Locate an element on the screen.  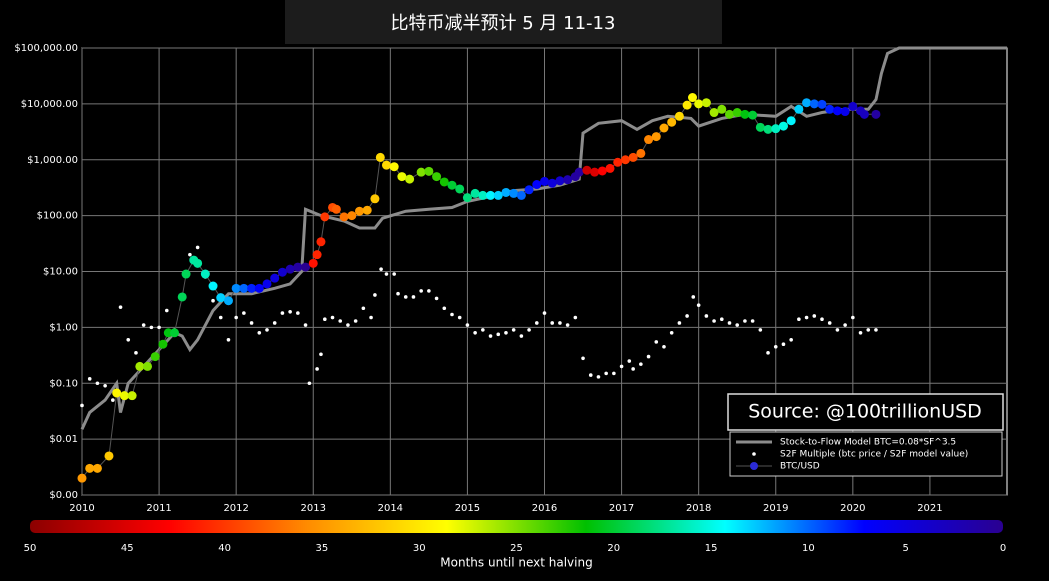
colorbar-tick-label: 5 is located at coordinates (906, 548).